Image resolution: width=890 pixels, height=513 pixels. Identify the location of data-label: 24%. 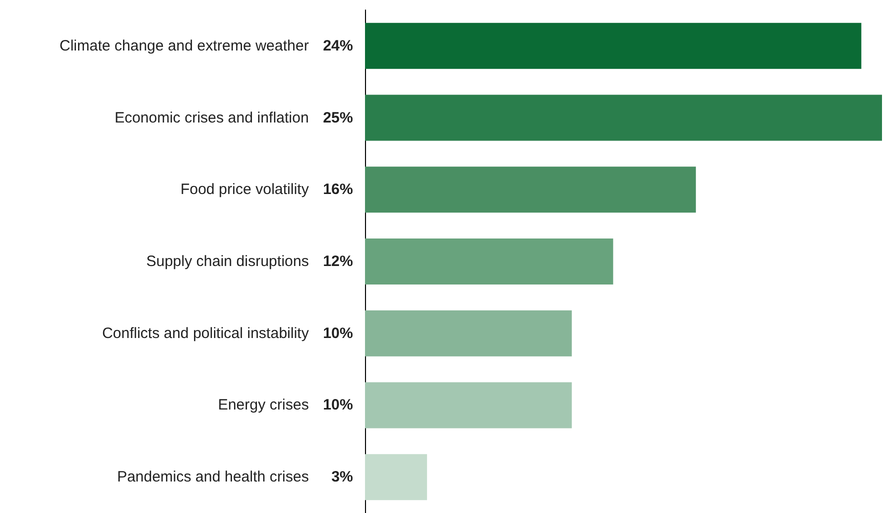
(337, 45).